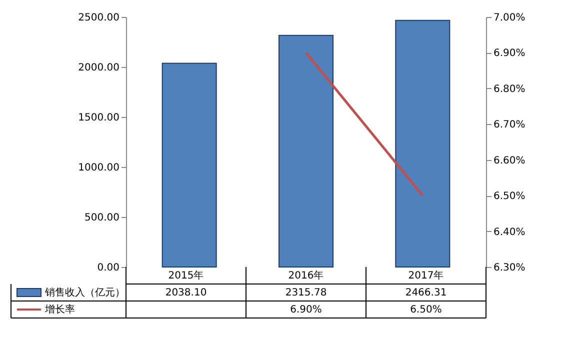  I want to click on x-tick-label: 2016年, so click(306, 276).